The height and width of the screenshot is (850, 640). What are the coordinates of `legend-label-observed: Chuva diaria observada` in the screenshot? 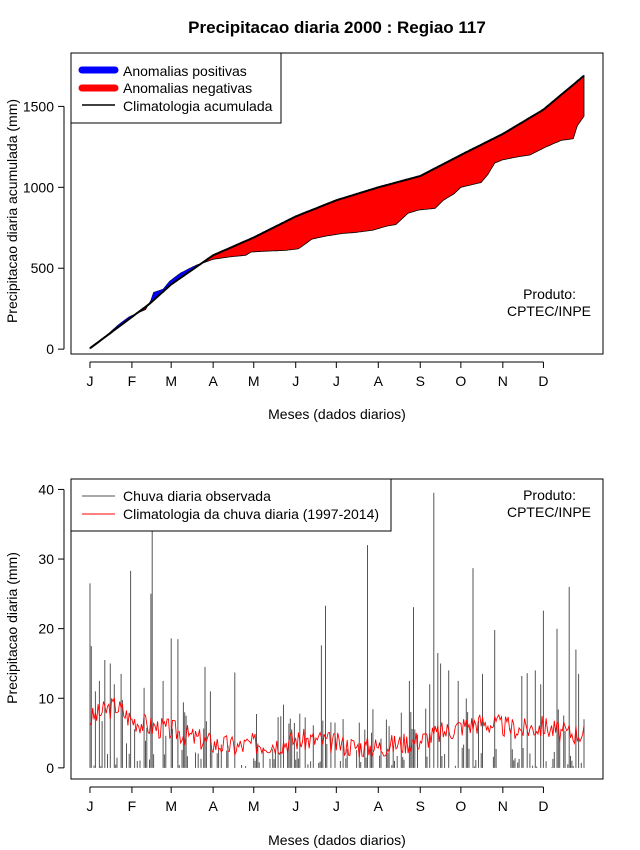 It's located at (197, 496).